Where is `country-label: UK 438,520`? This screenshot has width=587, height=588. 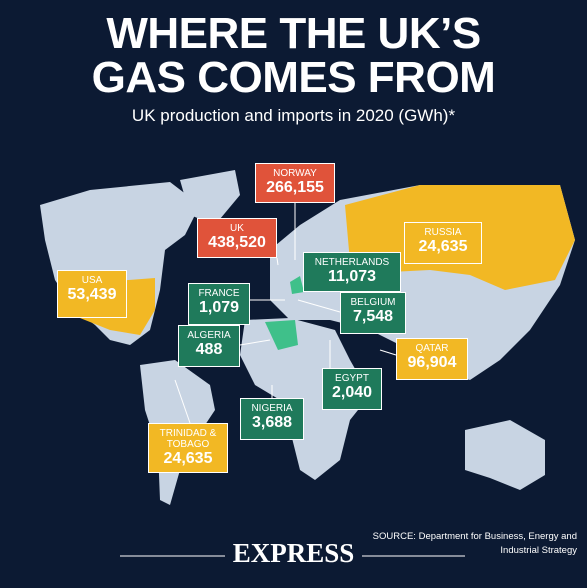
country-label: UK 438,520 is located at coordinates (237, 238).